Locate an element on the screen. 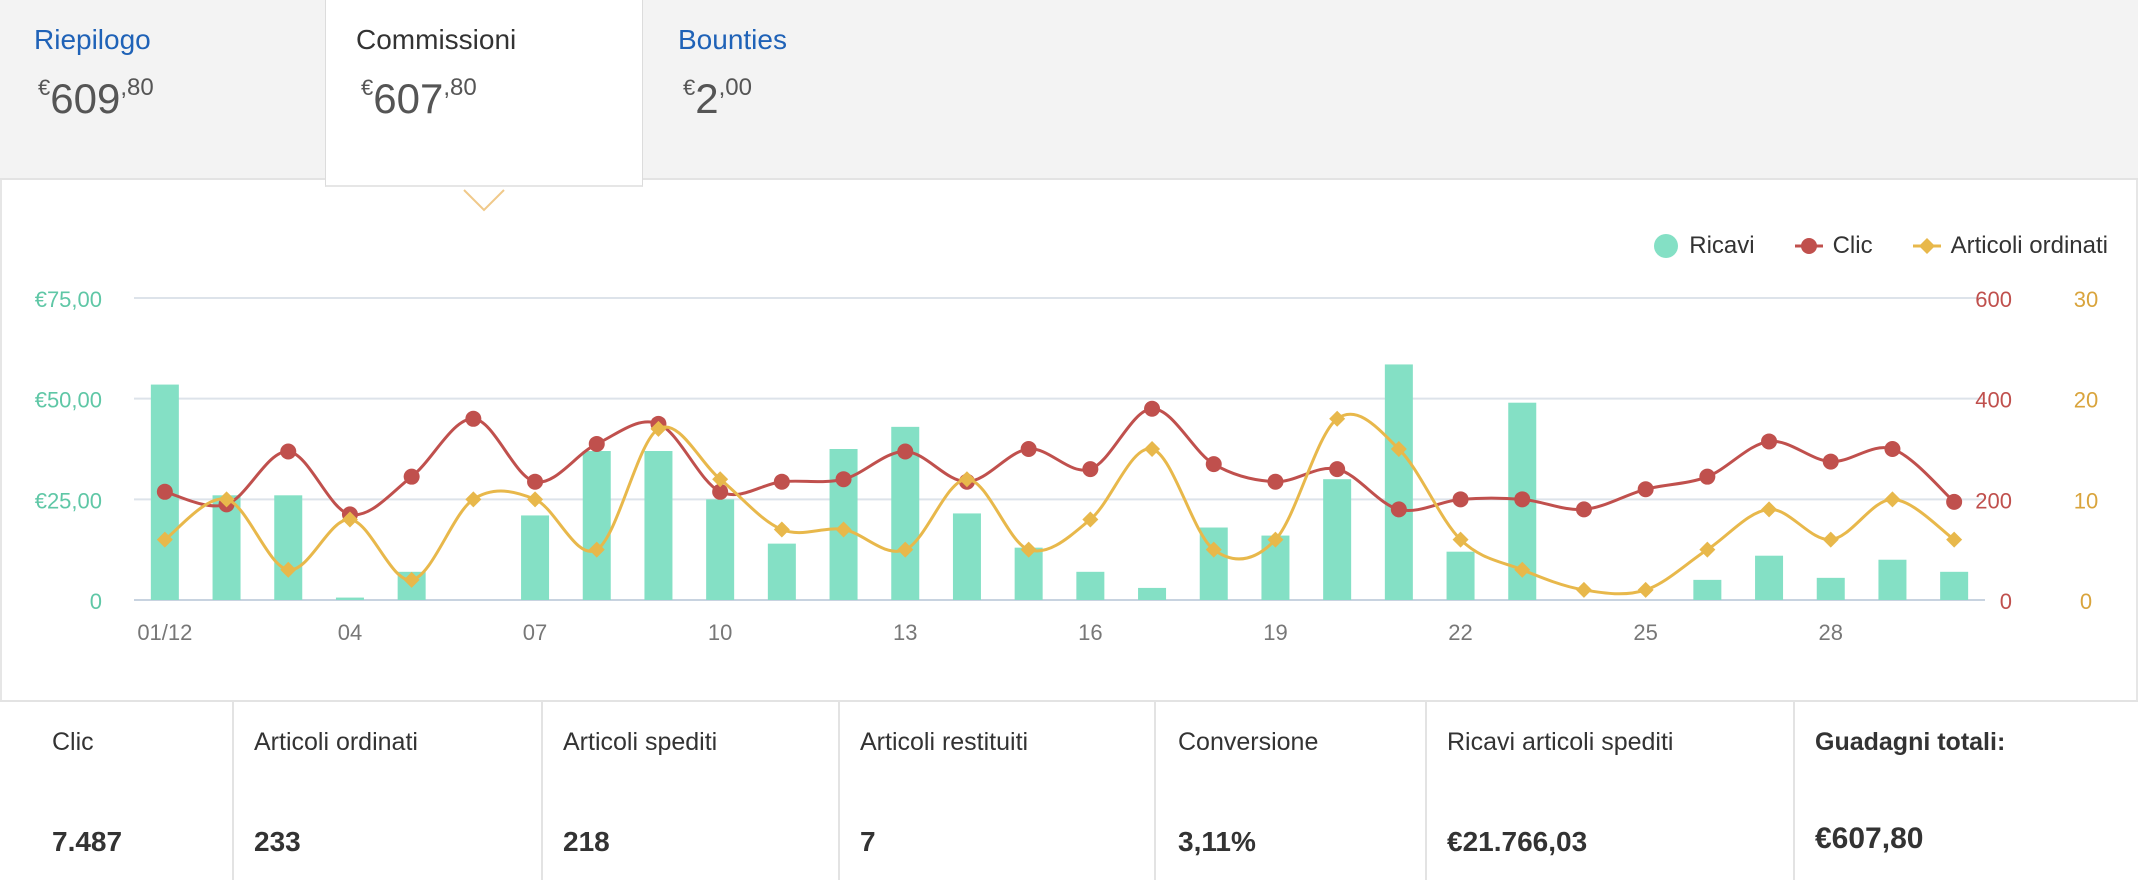  y-right-articoli-tick-label: 20 is located at coordinates (2086, 400).